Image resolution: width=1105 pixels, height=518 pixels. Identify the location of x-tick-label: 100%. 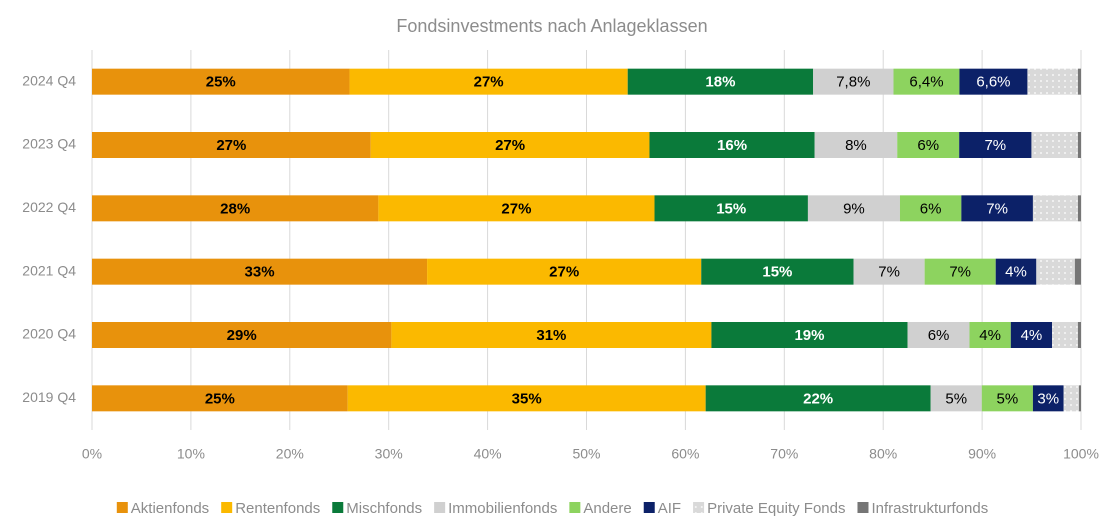
(1081, 454).